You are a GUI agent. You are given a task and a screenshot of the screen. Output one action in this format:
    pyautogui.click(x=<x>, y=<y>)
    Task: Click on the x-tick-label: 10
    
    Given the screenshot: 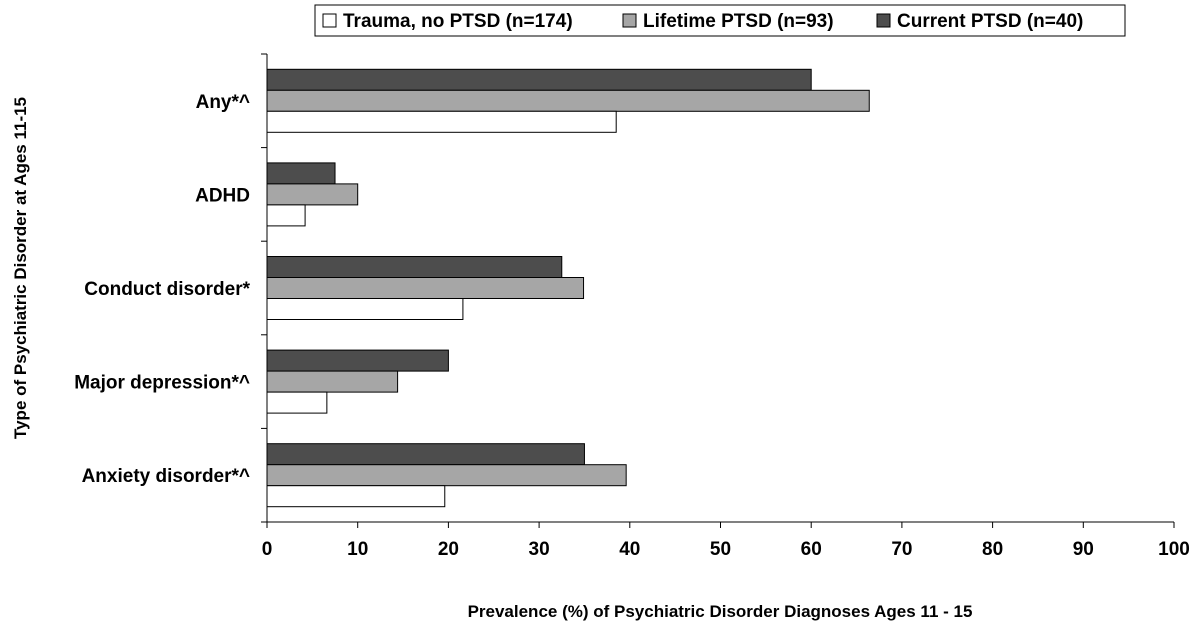 What is the action you would take?
    pyautogui.click(x=357, y=549)
    